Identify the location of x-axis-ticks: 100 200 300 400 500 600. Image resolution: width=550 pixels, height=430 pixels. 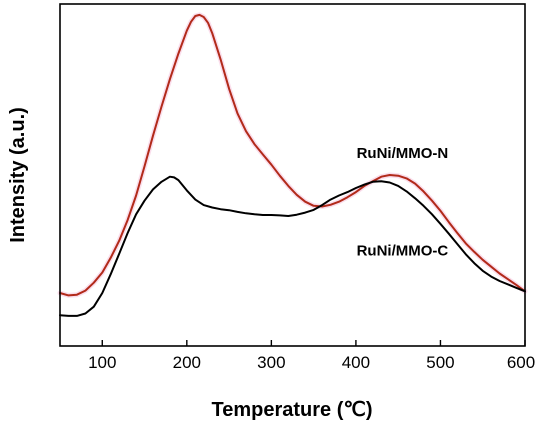
(311, 356).